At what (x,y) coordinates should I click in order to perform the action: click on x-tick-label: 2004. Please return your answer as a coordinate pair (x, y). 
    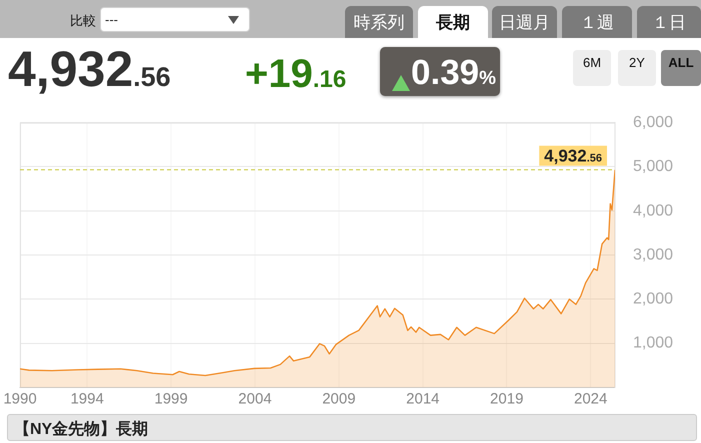
    Looking at the image, I should click on (255, 399).